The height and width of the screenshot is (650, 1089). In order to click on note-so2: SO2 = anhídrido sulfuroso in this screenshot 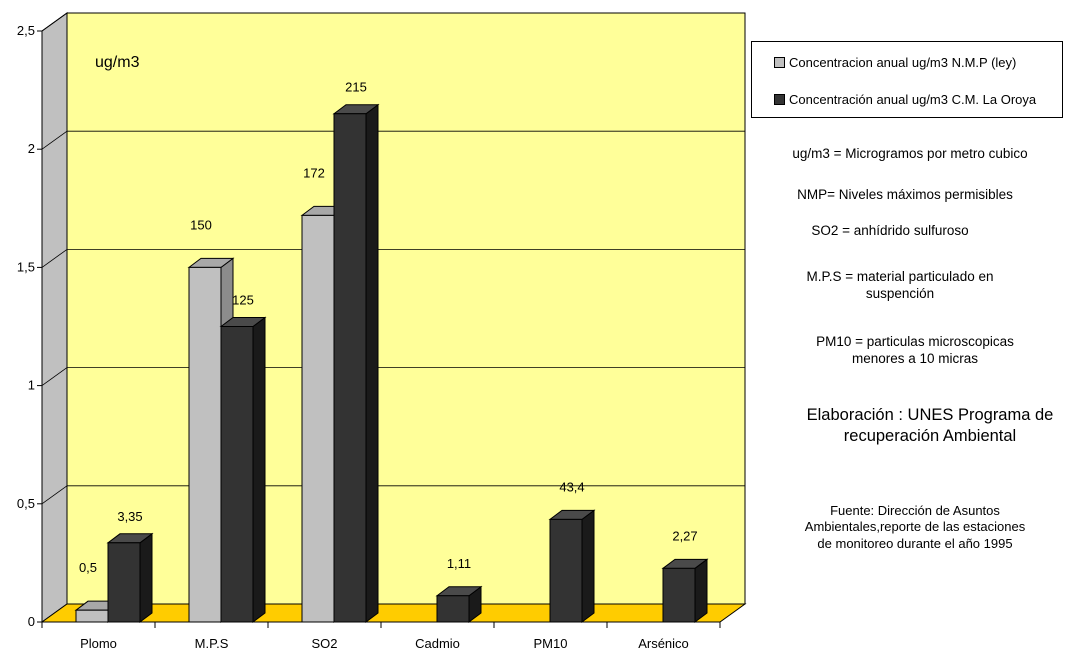, I will do `click(890, 230)`.